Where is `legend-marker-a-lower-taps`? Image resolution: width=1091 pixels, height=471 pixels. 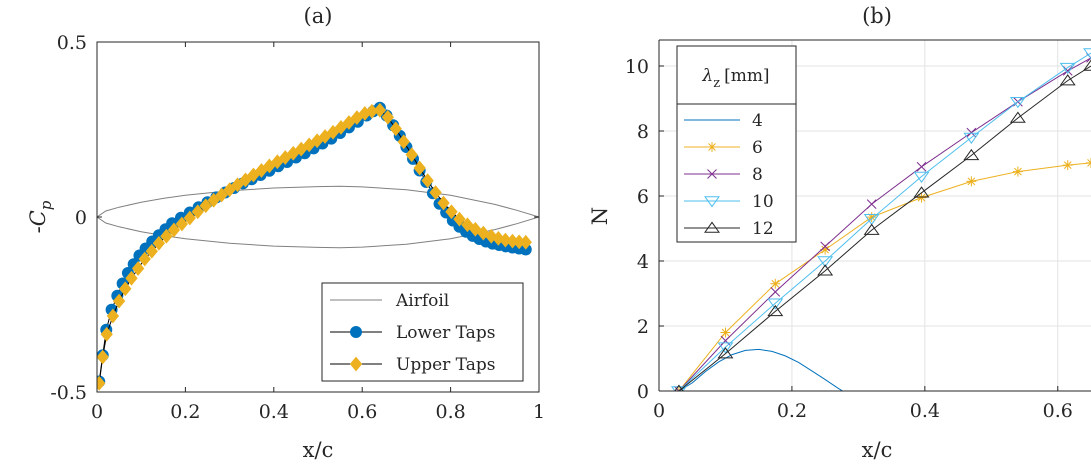 legend-marker-a-lower-taps is located at coordinates (356, 332).